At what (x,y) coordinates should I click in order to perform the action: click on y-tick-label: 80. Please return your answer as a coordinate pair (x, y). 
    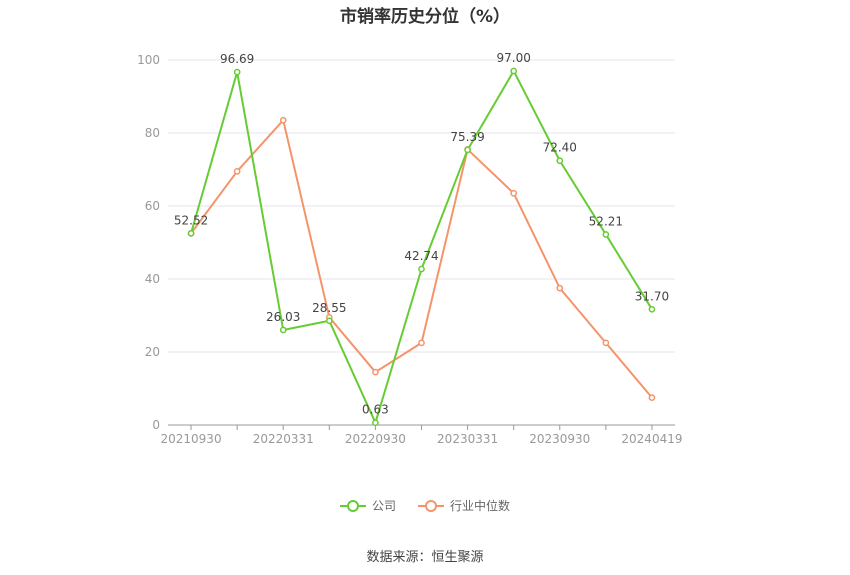
    Looking at the image, I should click on (152, 133).